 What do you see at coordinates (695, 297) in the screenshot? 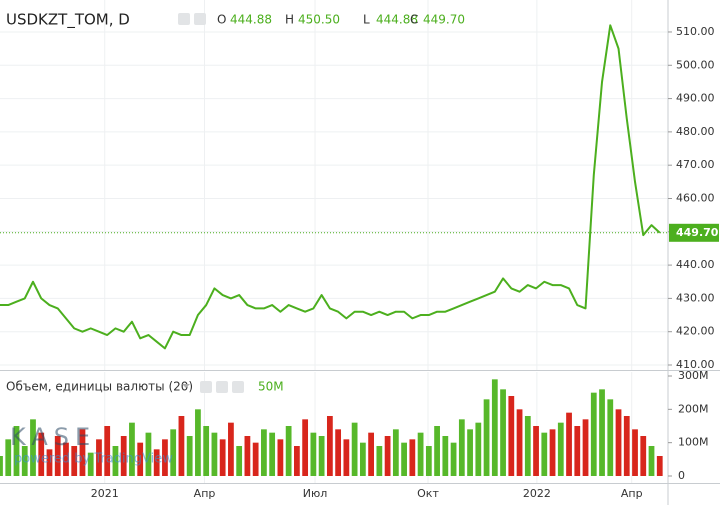
I see `y-tick-label: 430.00` at bounding box center [695, 297].